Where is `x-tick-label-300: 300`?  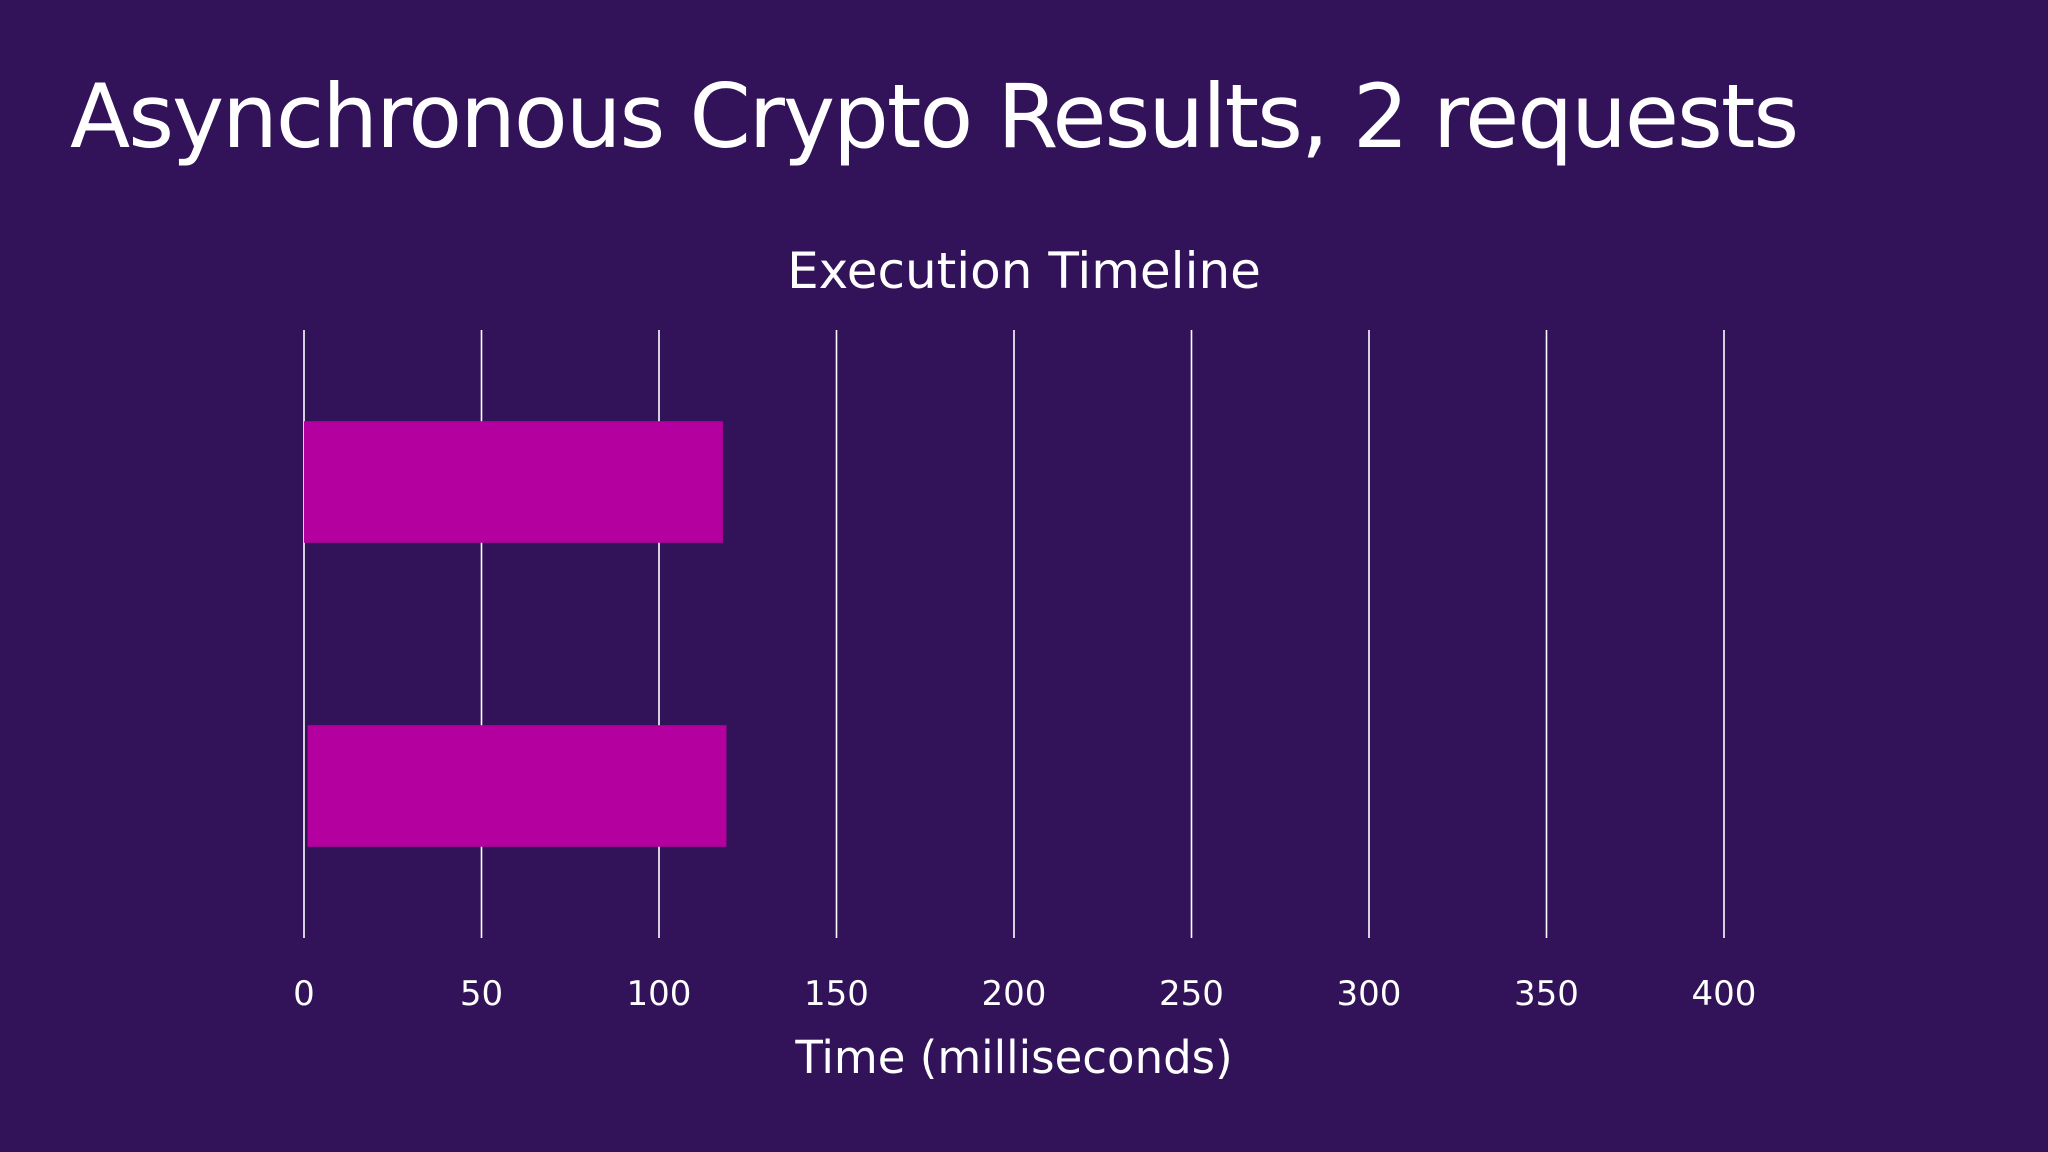 x-tick-label-300: 300 is located at coordinates (1369, 994).